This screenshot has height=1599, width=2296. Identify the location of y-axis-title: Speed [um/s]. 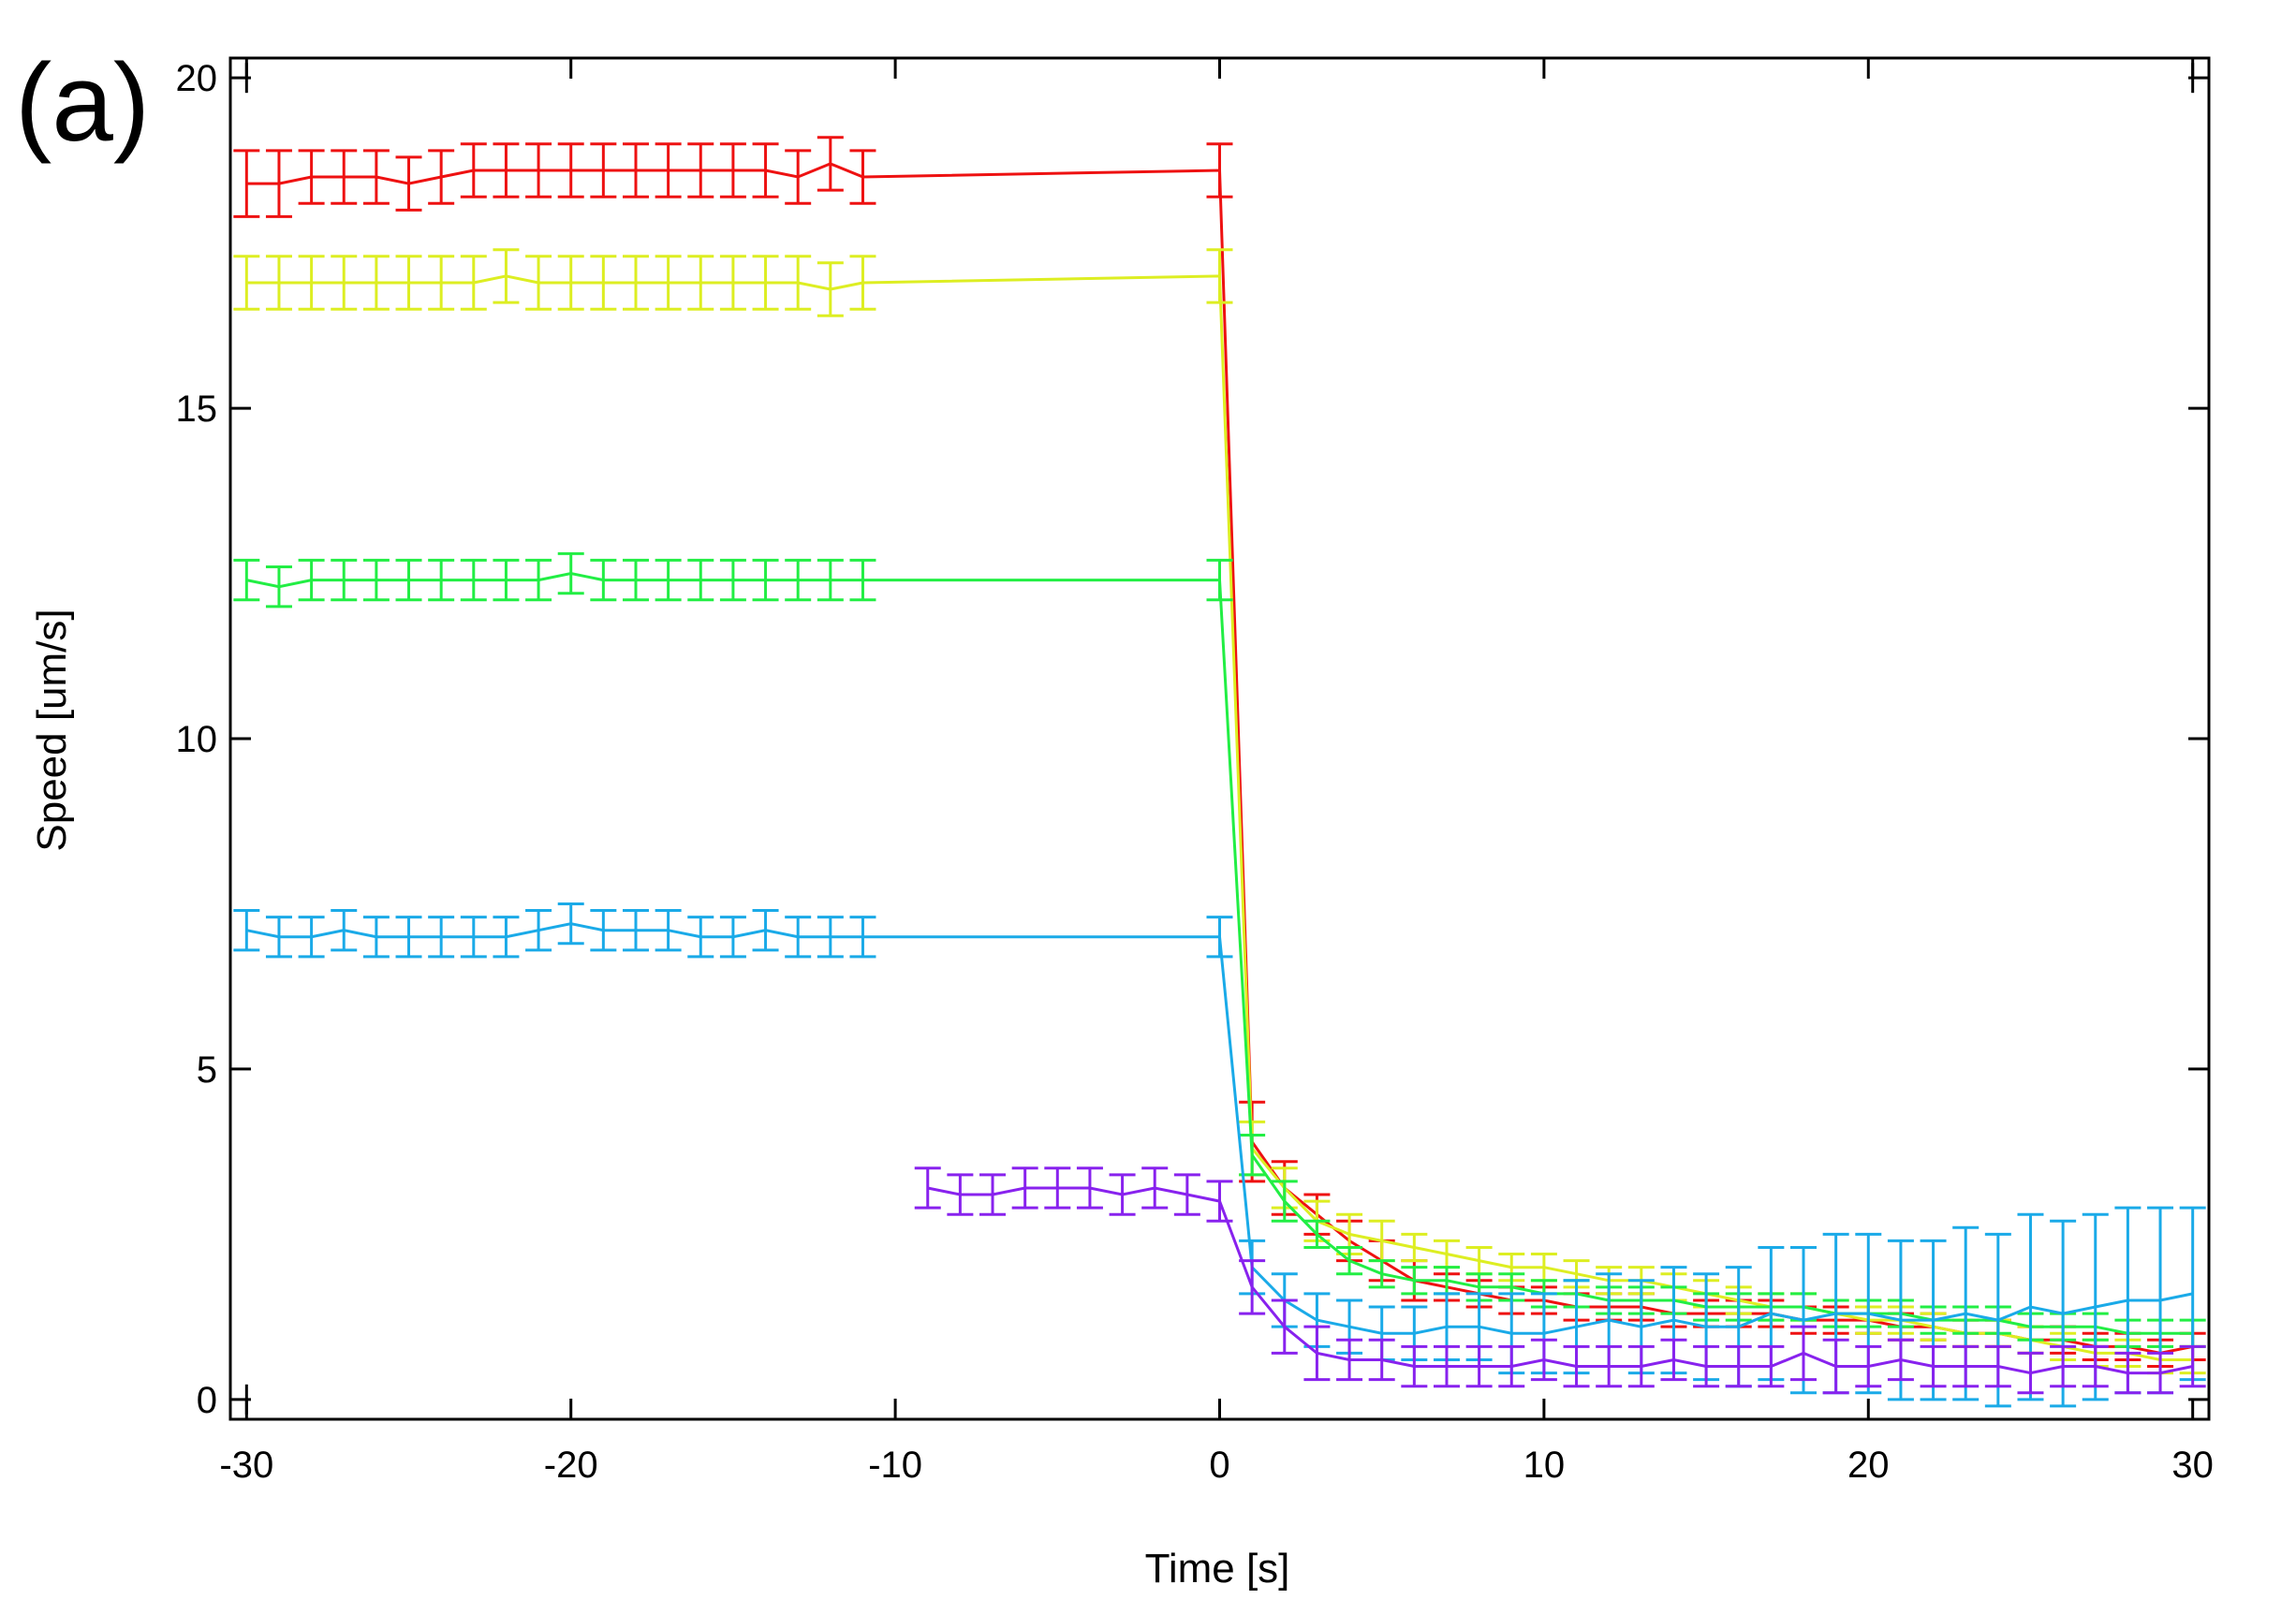
(52, 730).